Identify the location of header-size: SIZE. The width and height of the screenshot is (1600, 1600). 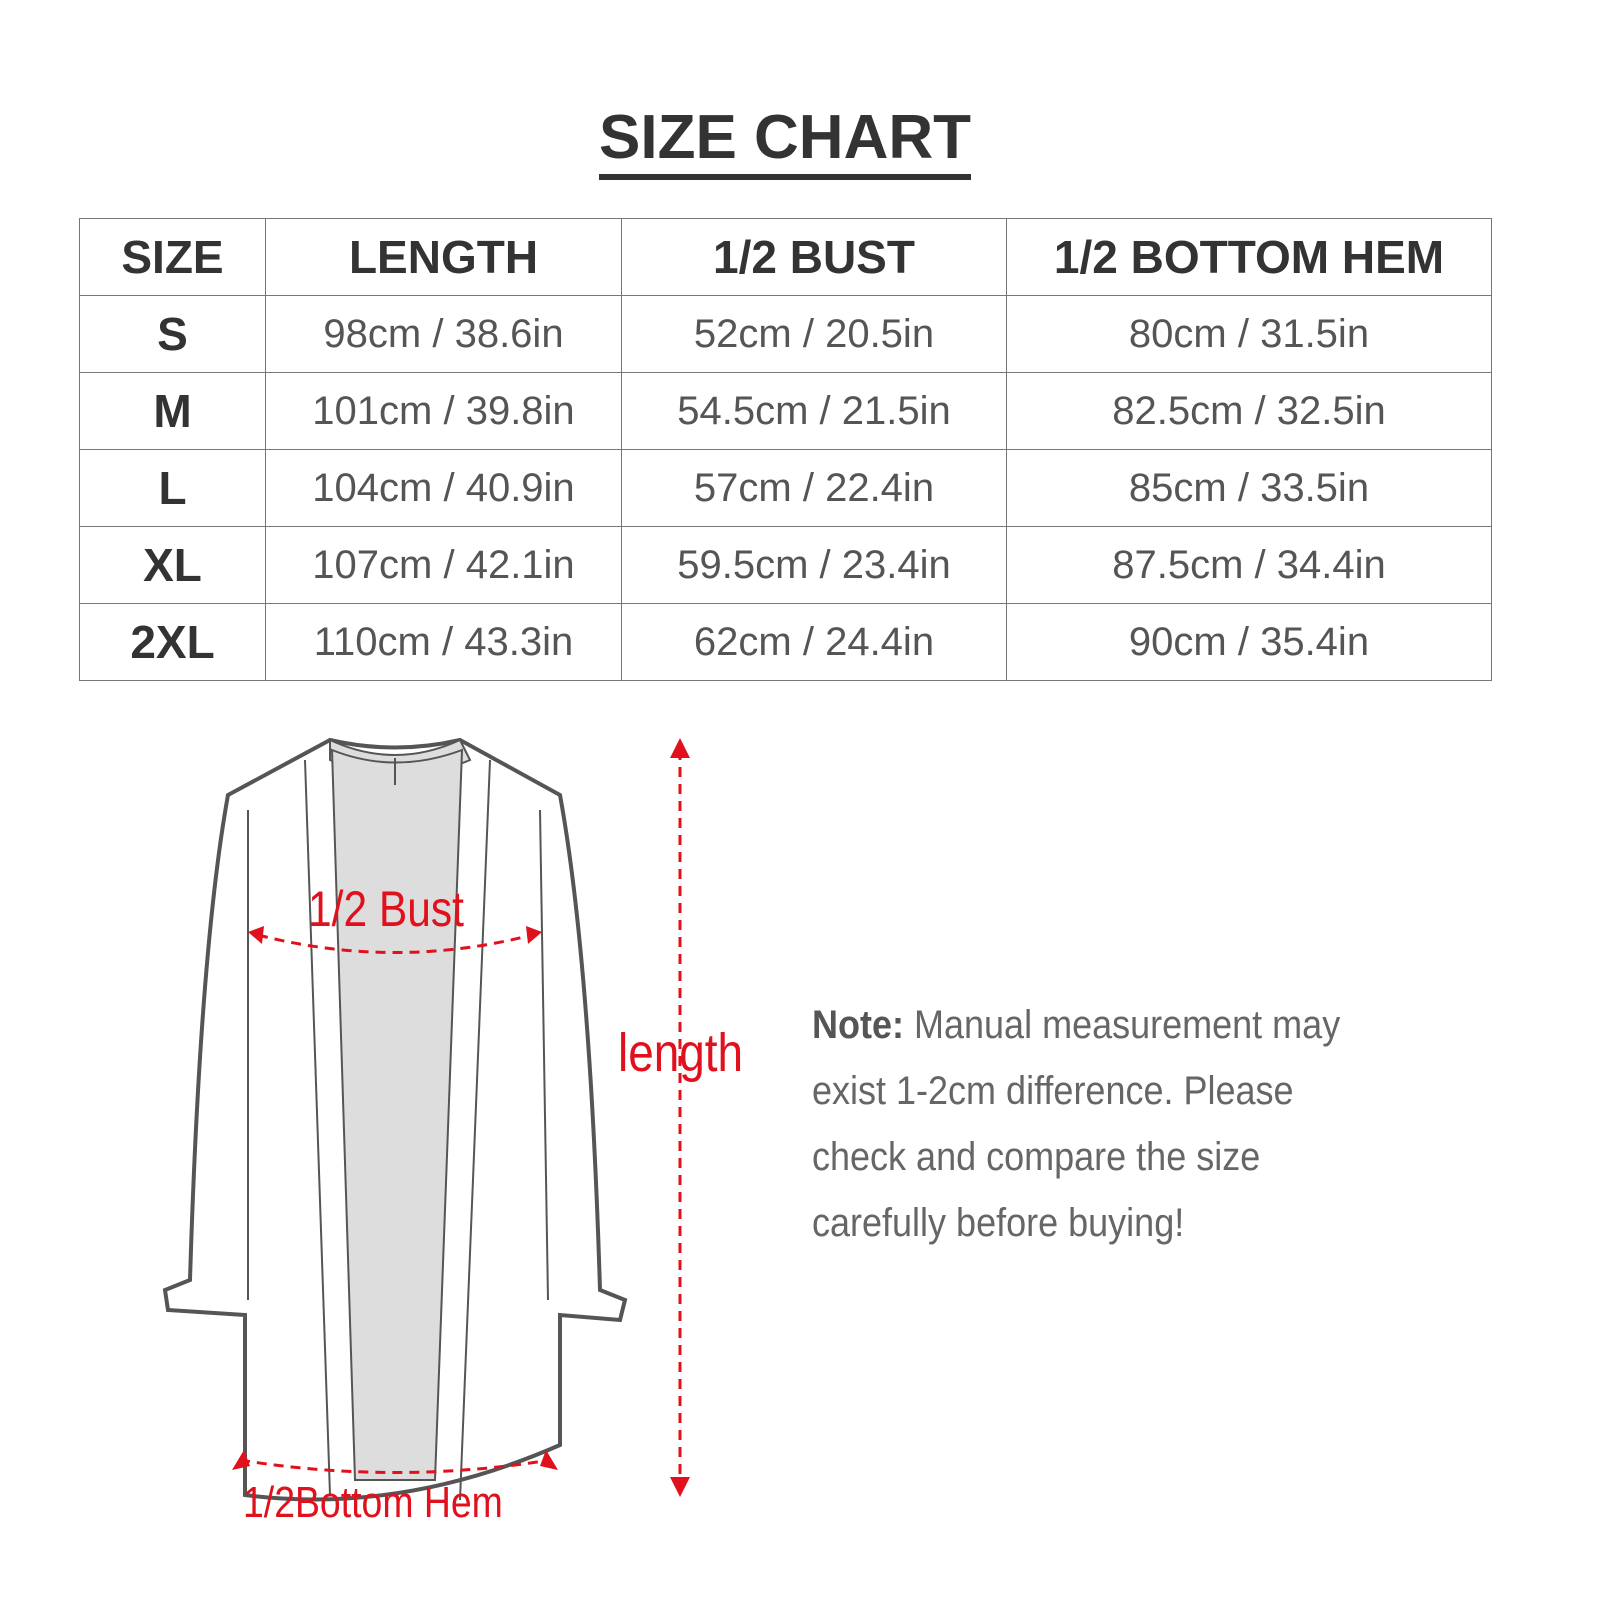
(172, 257).